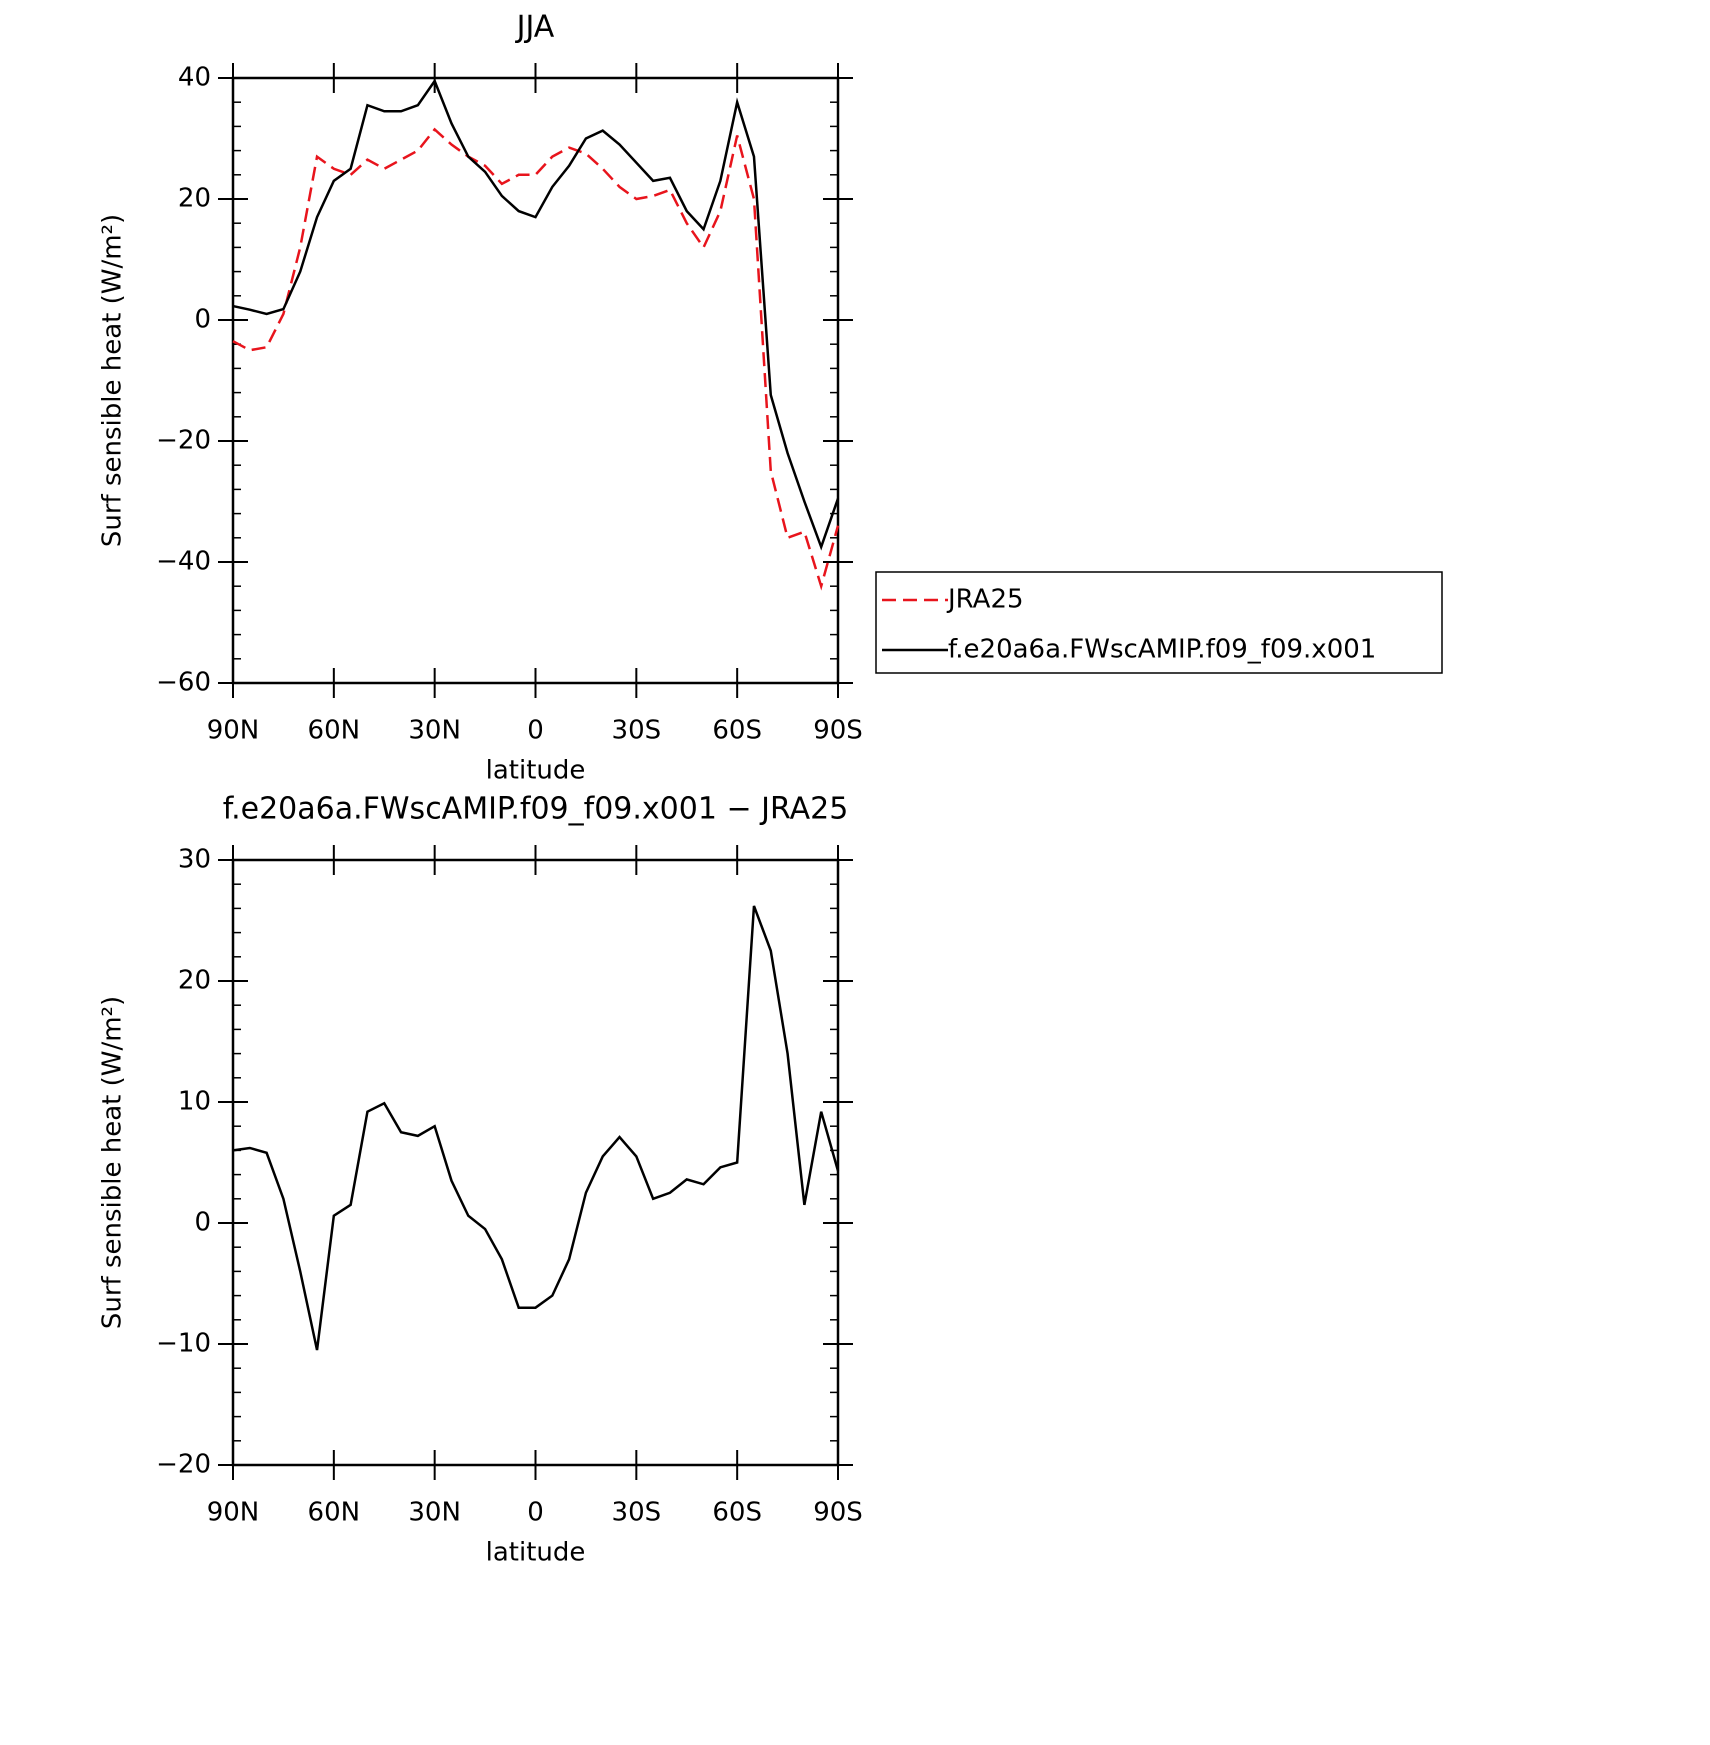 The width and height of the screenshot is (1710, 1745). What do you see at coordinates (194, 860) in the screenshot?
I see `y-tick-label: 30` at bounding box center [194, 860].